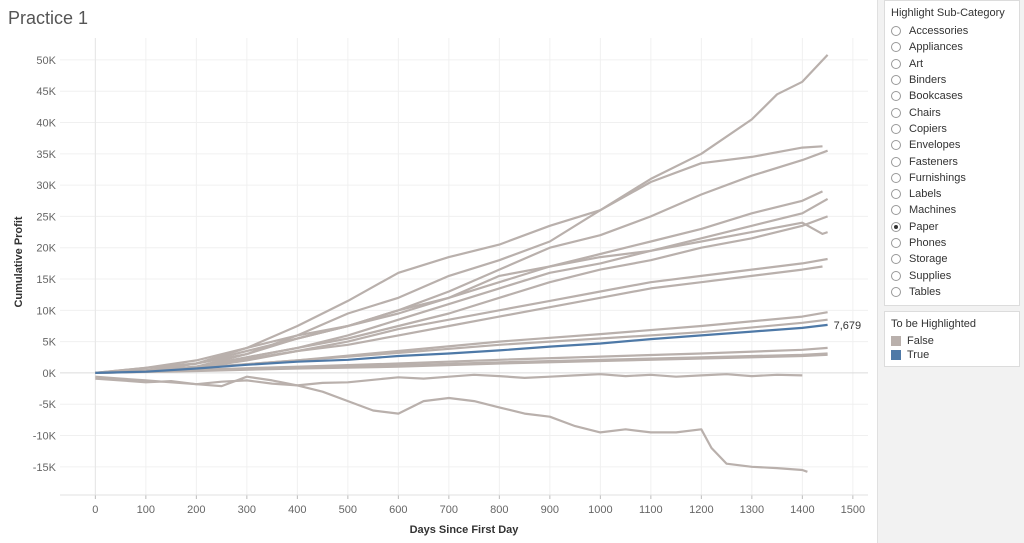  I want to click on filter-option-copiers: Copiers, so click(952, 129).